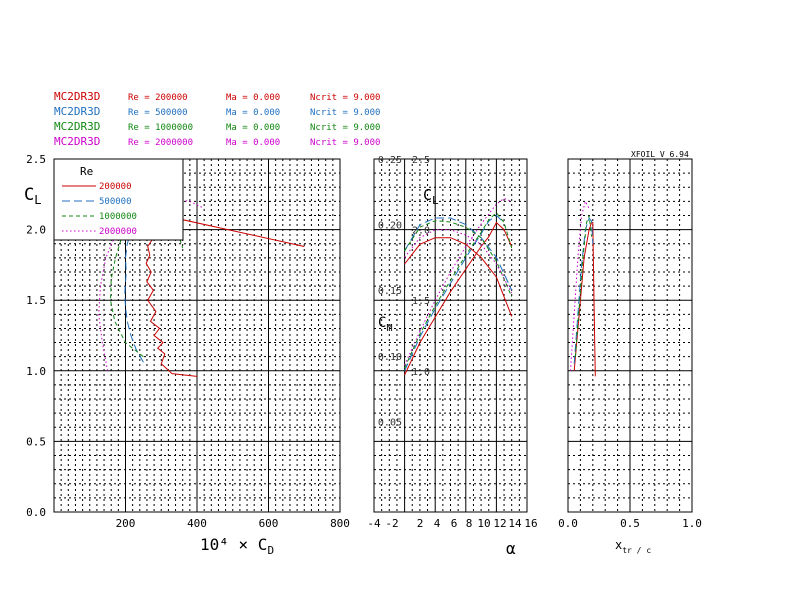 The width and height of the screenshot is (786, 591). Describe the element at coordinates (36, 371) in the screenshot. I see `polar-ytick-1.0: 1.0` at that location.